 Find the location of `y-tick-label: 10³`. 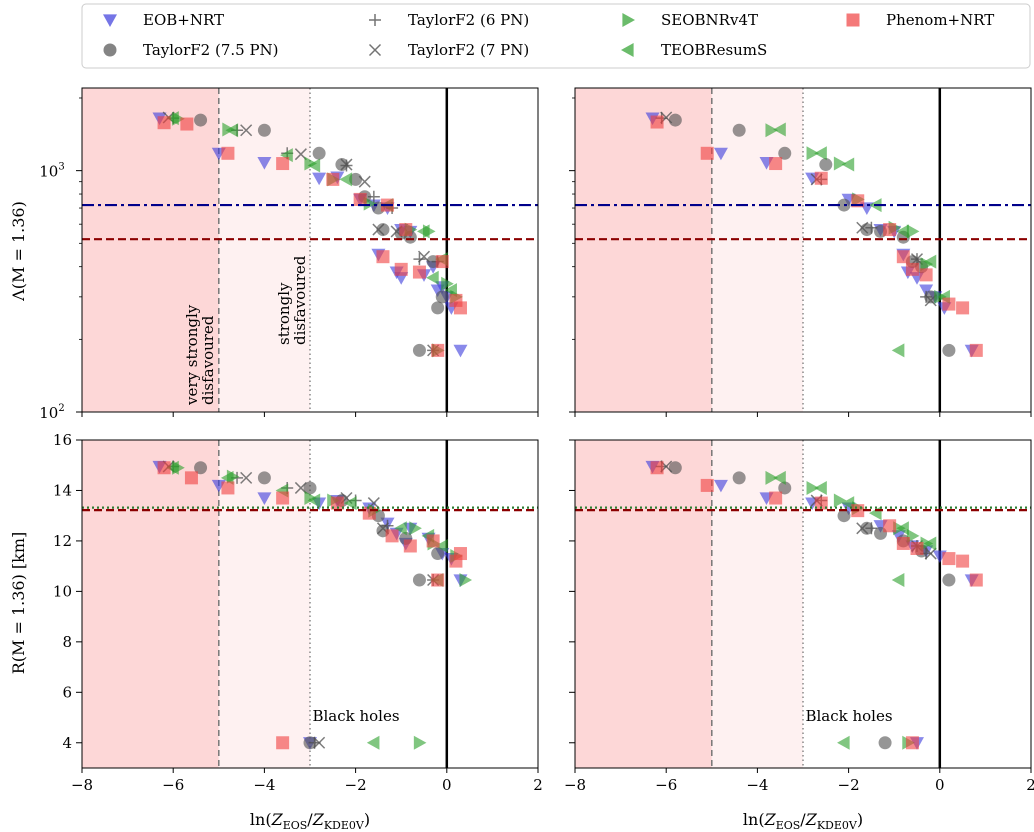

y-tick-label: 10³ is located at coordinates (51, 171).